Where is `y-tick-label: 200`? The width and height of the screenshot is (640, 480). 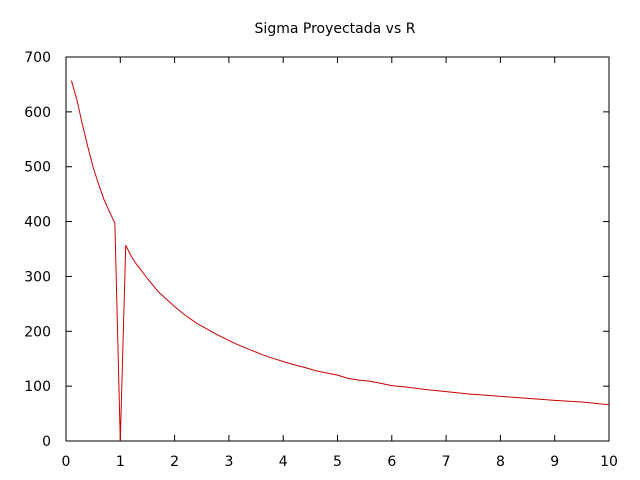 y-tick-label: 200 is located at coordinates (37, 332).